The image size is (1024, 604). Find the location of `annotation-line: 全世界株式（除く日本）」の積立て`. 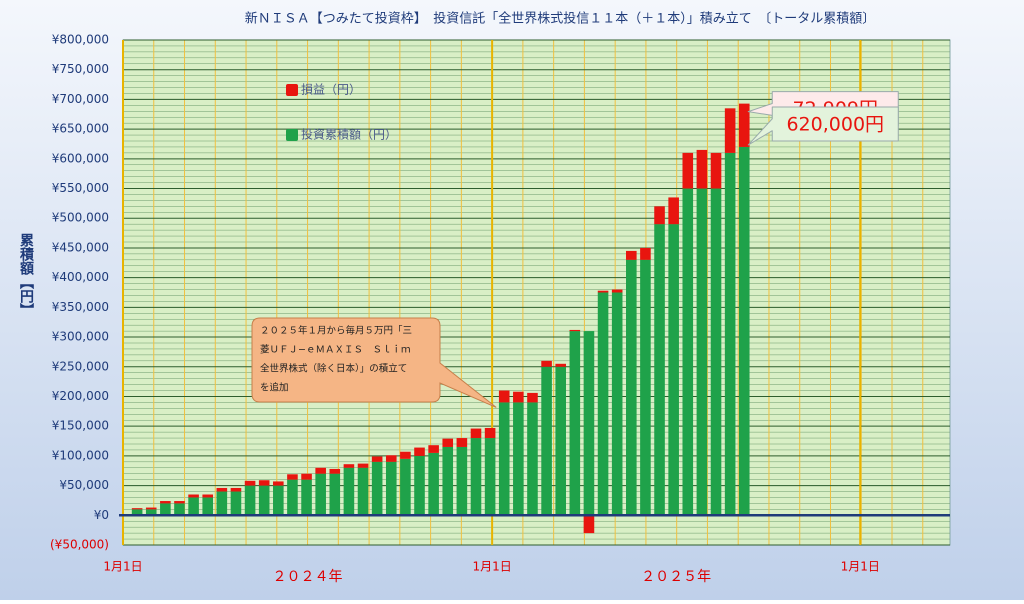

annotation-line: 全世界株式（除く日本）」の積立て is located at coordinates (333, 369).